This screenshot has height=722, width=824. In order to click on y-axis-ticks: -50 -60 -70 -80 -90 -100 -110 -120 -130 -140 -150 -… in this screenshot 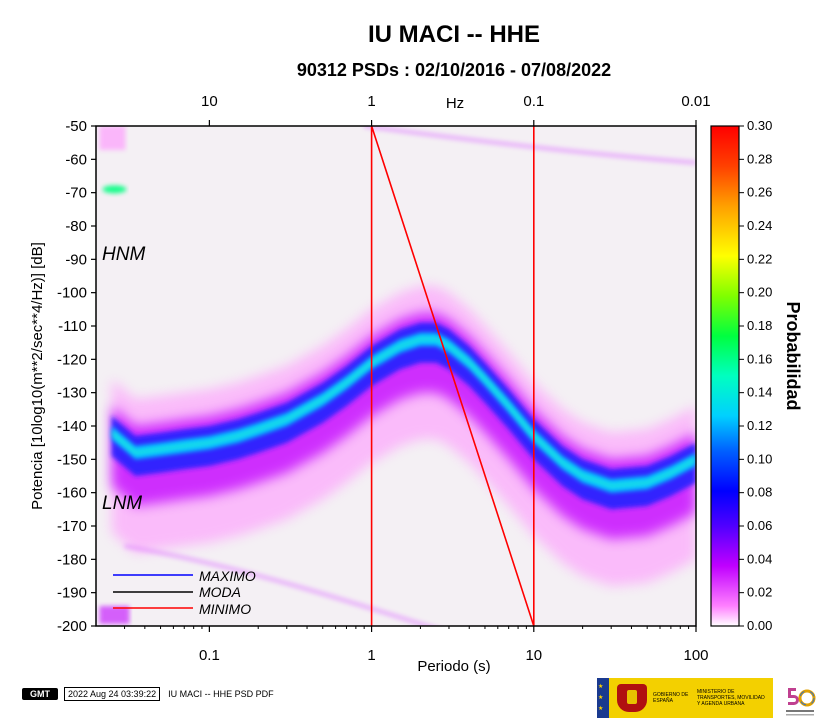, I will do `click(76, 376)`.